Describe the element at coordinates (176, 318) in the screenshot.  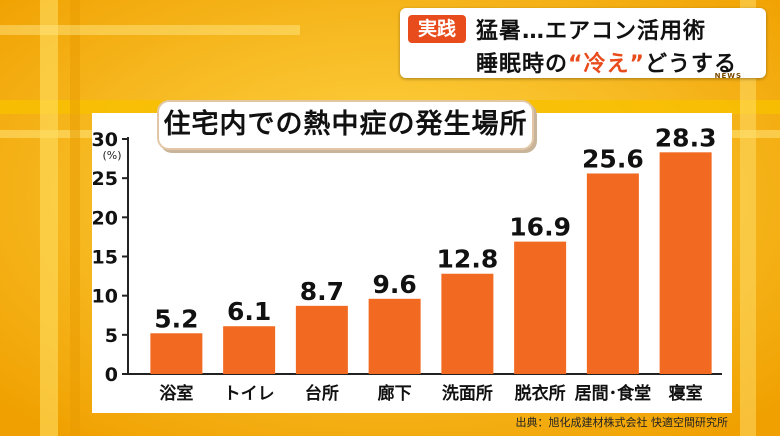
I see `bar-value-label-0: 5.2` at that location.